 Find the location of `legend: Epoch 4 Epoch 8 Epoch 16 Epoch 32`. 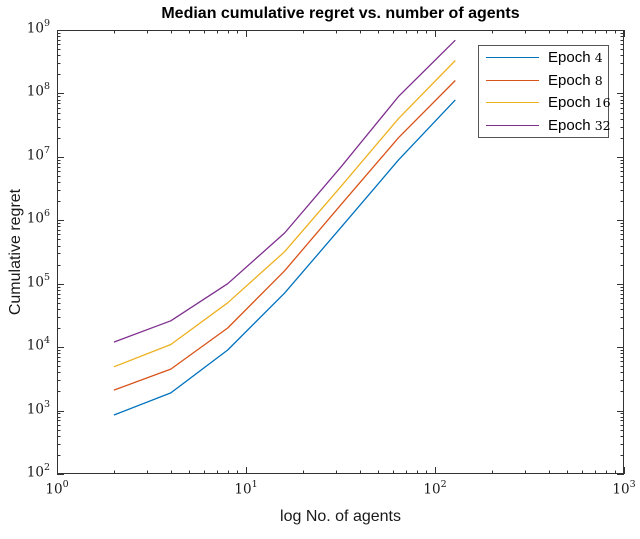

legend: Epoch 4 Epoch 8 Epoch 16 Epoch 32 is located at coordinates (544, 91).